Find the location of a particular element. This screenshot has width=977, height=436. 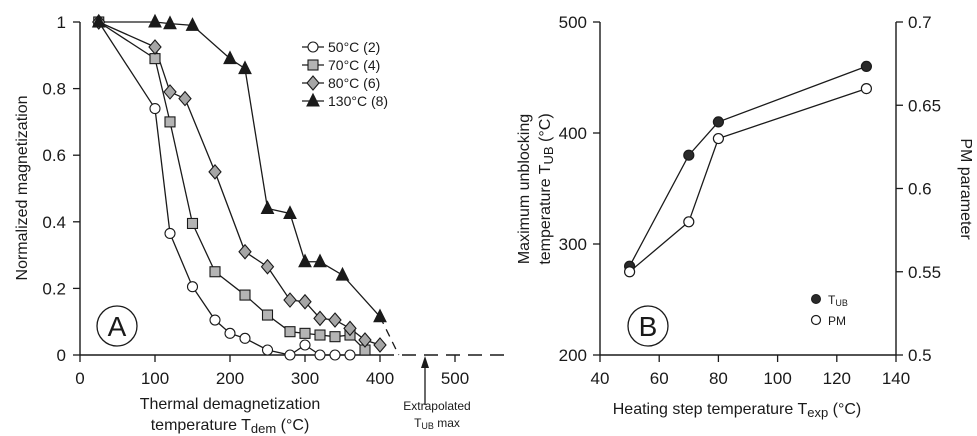

x-tick-label: 40 is located at coordinates (600, 378).